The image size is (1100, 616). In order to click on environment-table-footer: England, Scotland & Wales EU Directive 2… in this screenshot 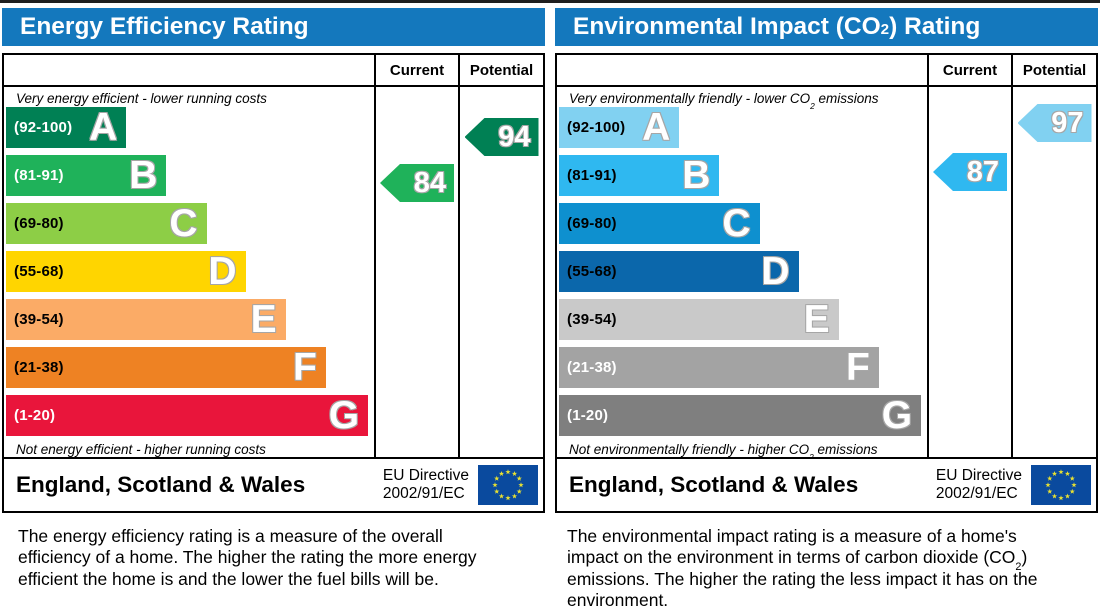, I will do `click(826, 484)`.